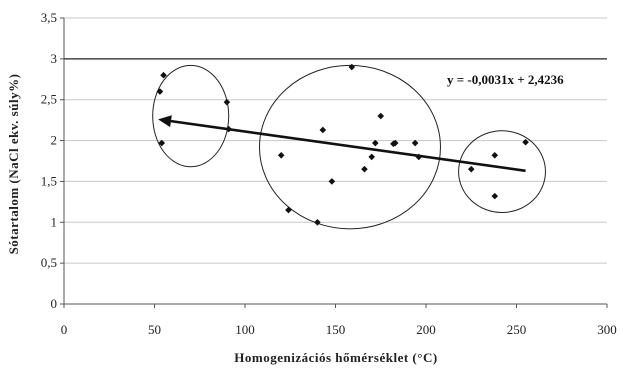 The height and width of the screenshot is (371, 623). What do you see at coordinates (49, 99) in the screenshot?
I see `y-tick-label: 2,5` at bounding box center [49, 99].